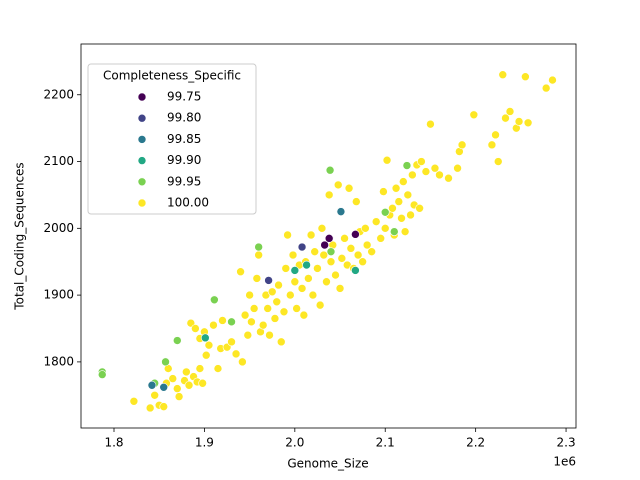  I want to click on legend-label: 99.80, so click(184, 118).